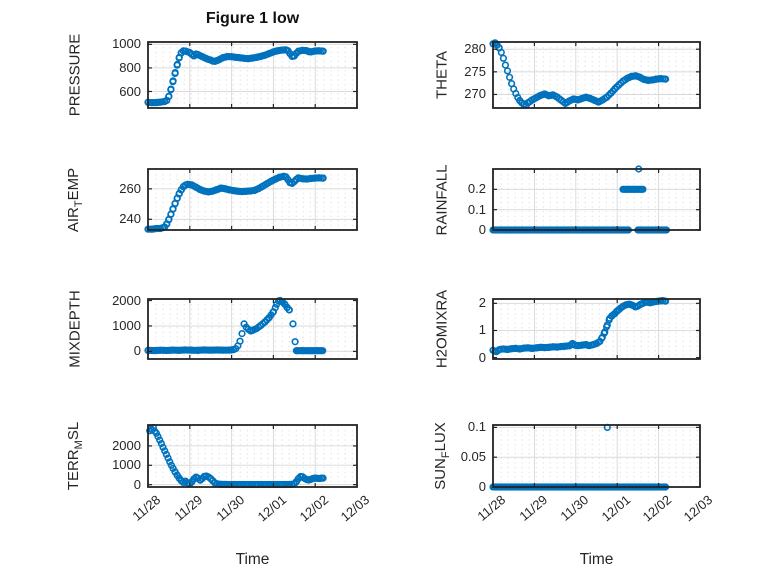 This screenshot has width=778, height=583. I want to click on ytick-label-sun_flux: 0.05, so click(473, 457).